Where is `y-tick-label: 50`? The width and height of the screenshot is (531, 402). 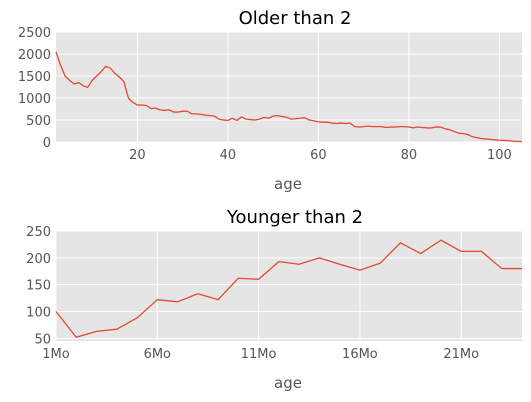
y-tick-label: 50 is located at coordinates (42, 339).